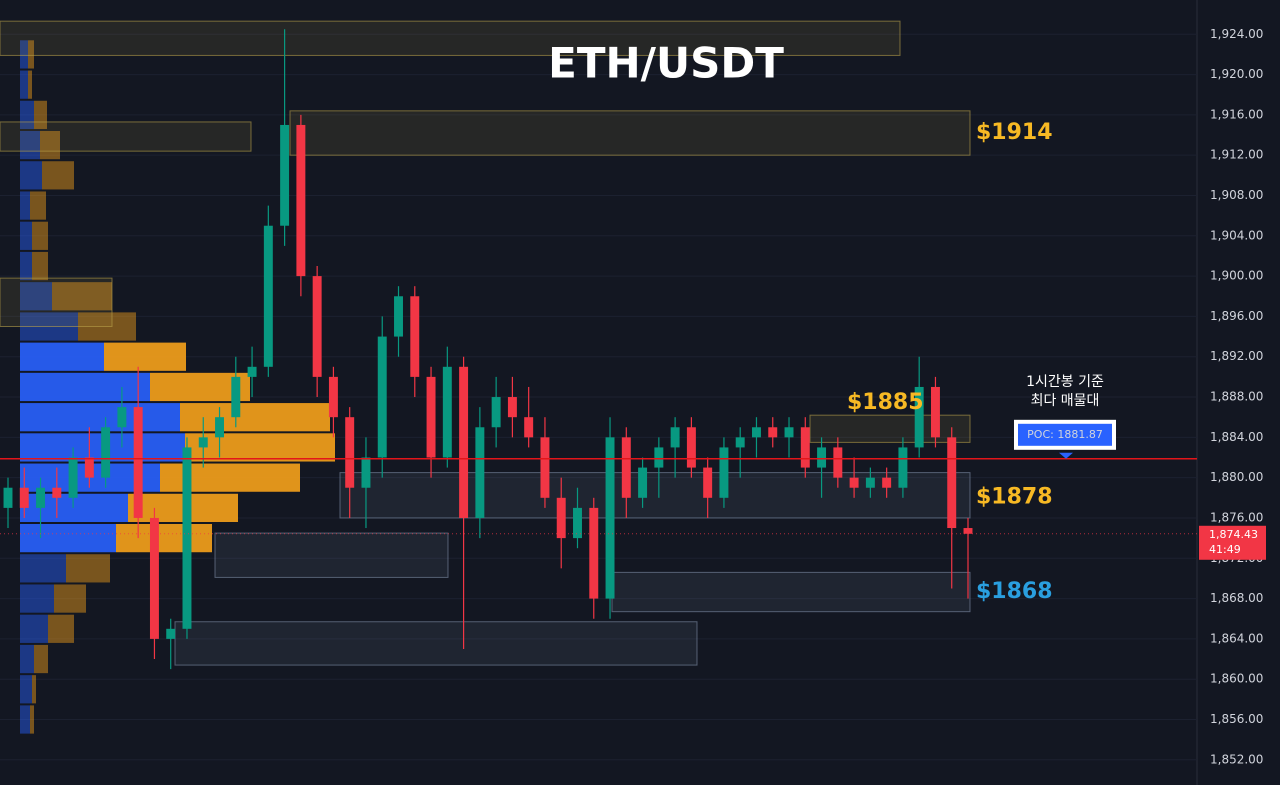 The image size is (1280, 785). What do you see at coordinates (1232, 542) in the screenshot?
I see `last-price-tag` at bounding box center [1232, 542].